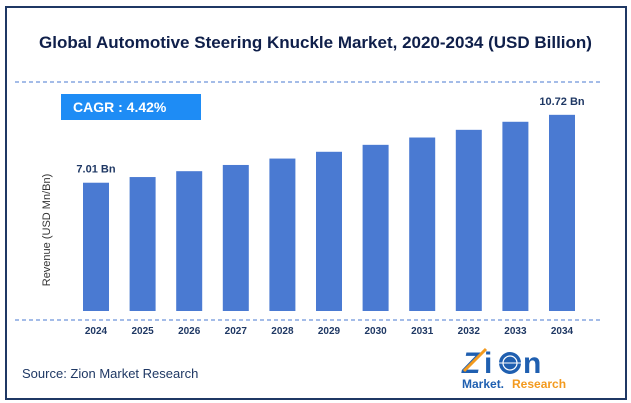 The width and height of the screenshot is (631, 403). I want to click on x-tick-label: 2029, so click(329, 331).